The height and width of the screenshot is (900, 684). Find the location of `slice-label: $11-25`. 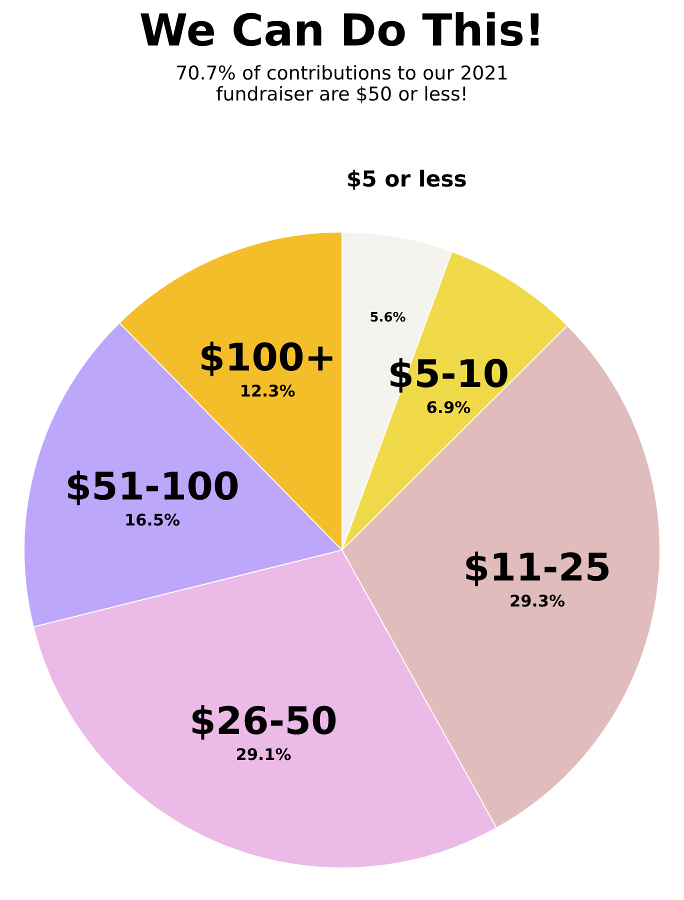

slice-label: $11-25 is located at coordinates (537, 568).